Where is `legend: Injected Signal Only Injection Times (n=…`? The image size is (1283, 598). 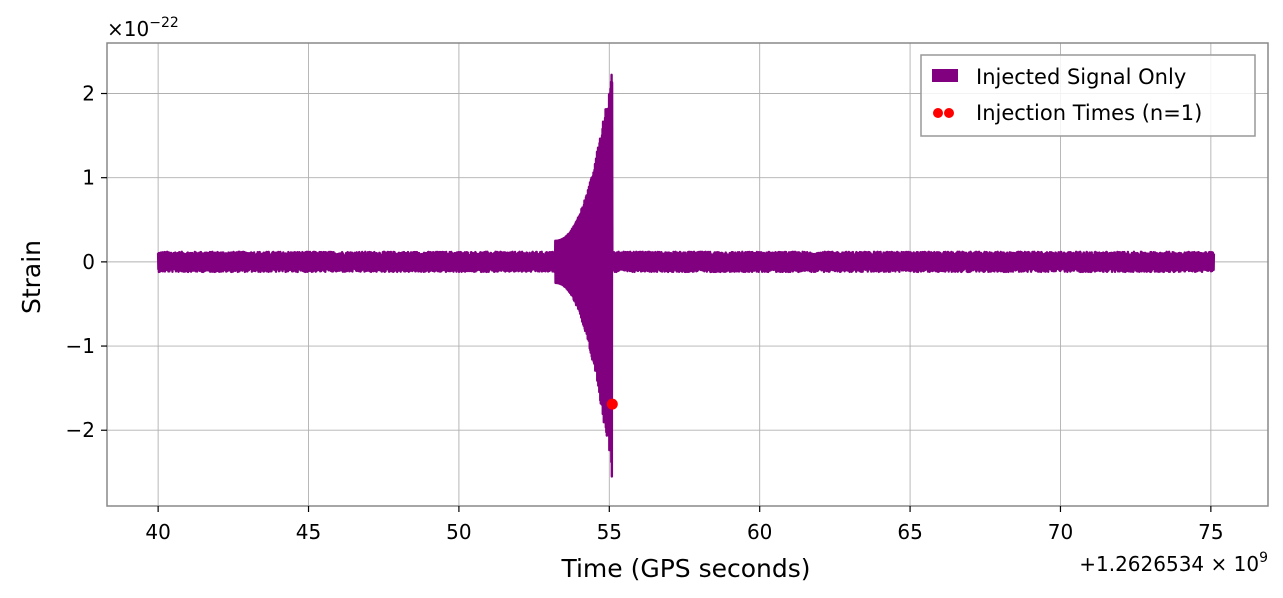
legend: Injected Signal Only Injection Times (n=… is located at coordinates (1088, 95).